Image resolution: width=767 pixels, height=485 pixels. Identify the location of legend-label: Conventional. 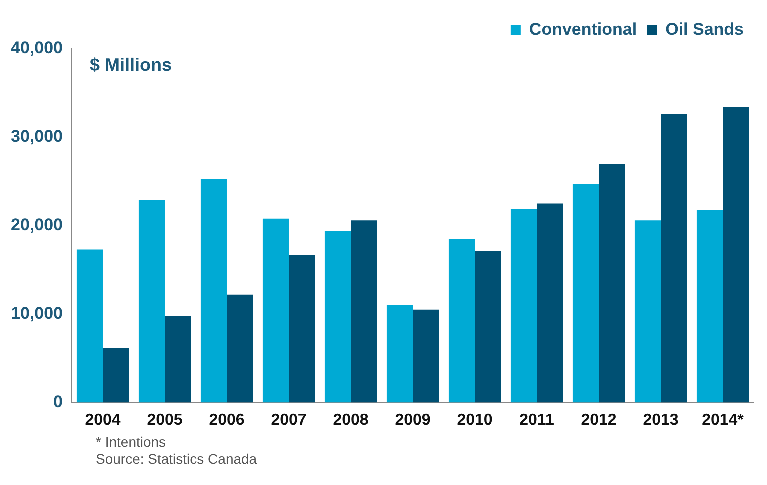
(583, 30).